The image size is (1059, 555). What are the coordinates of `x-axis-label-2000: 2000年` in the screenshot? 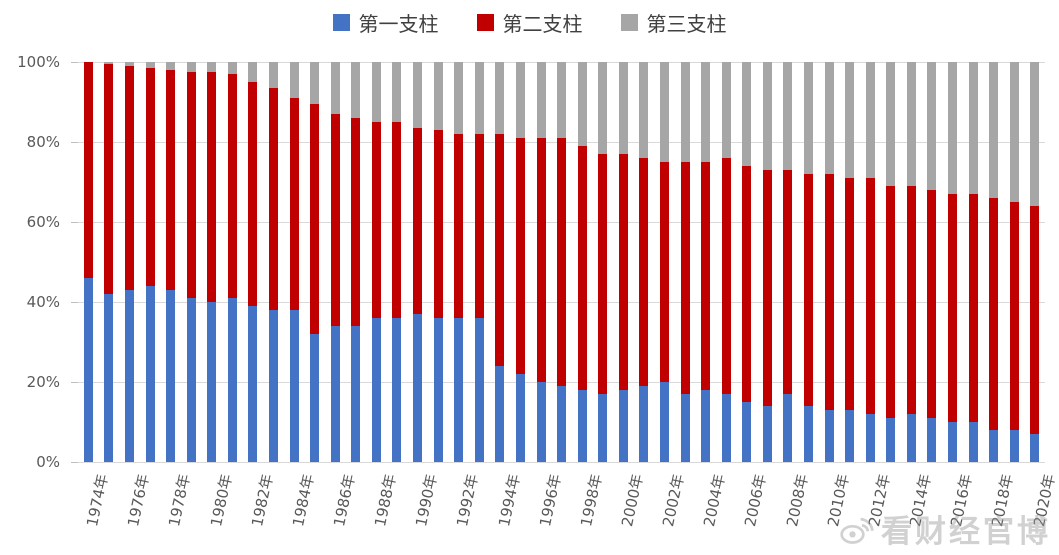 It's located at (632, 500).